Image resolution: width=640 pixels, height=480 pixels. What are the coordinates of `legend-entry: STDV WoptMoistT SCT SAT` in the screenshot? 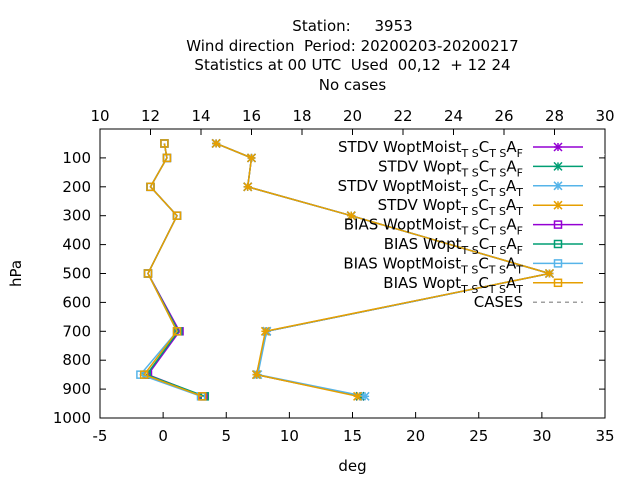 It's located at (460, 188).